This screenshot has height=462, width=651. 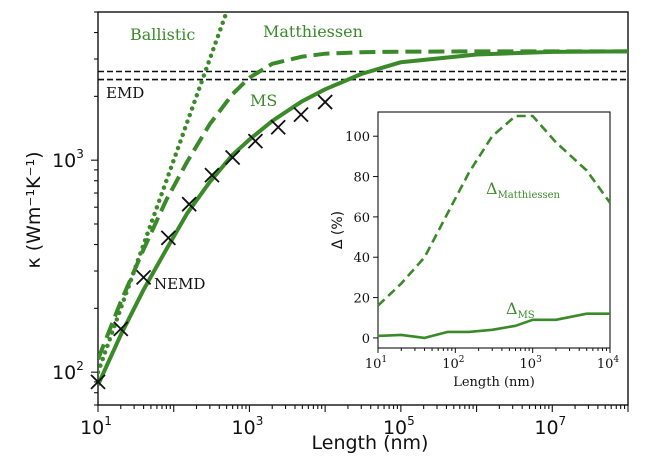 What do you see at coordinates (526, 315) in the screenshot?
I see `delta-ms-subscript: MS` at bounding box center [526, 315].